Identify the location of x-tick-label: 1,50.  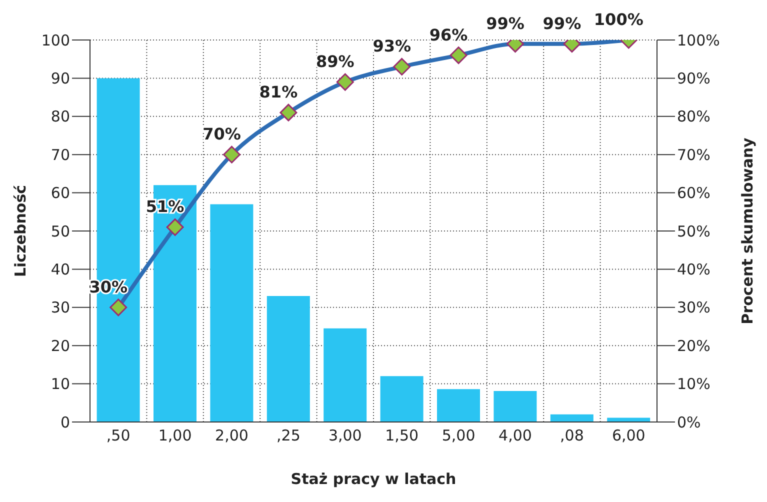
(402, 435).